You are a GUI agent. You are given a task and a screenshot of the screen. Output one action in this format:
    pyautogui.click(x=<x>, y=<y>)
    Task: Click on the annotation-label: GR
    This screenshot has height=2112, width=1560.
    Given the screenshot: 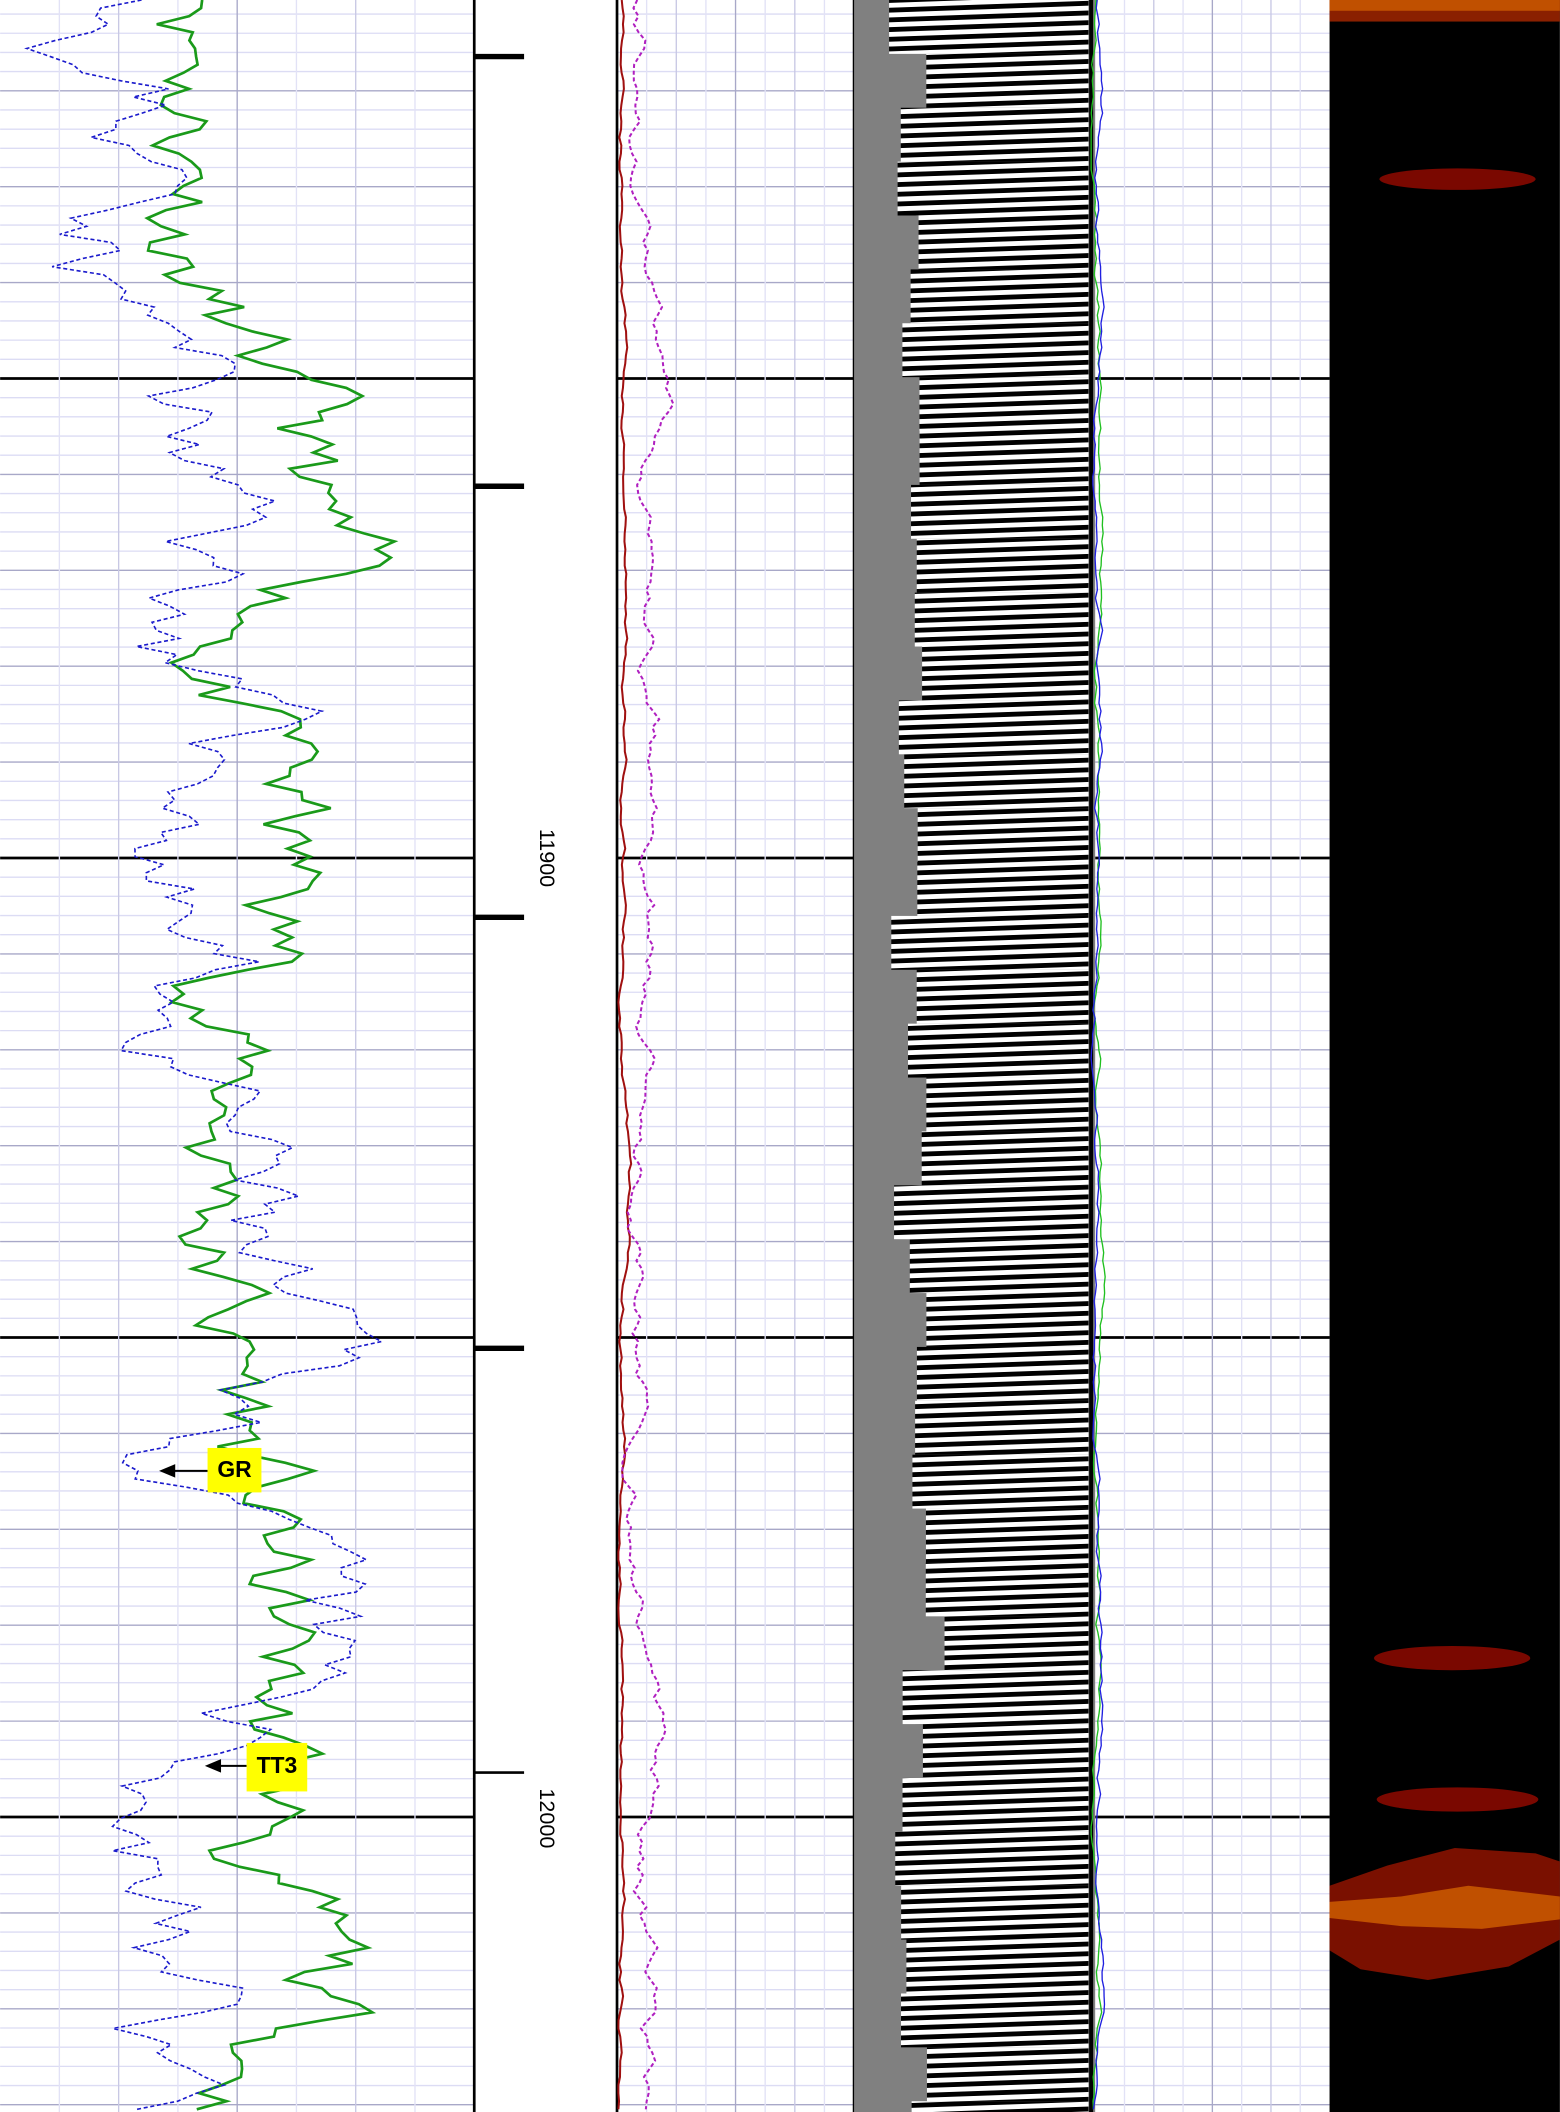 What is the action you would take?
    pyautogui.click(x=234, y=1469)
    